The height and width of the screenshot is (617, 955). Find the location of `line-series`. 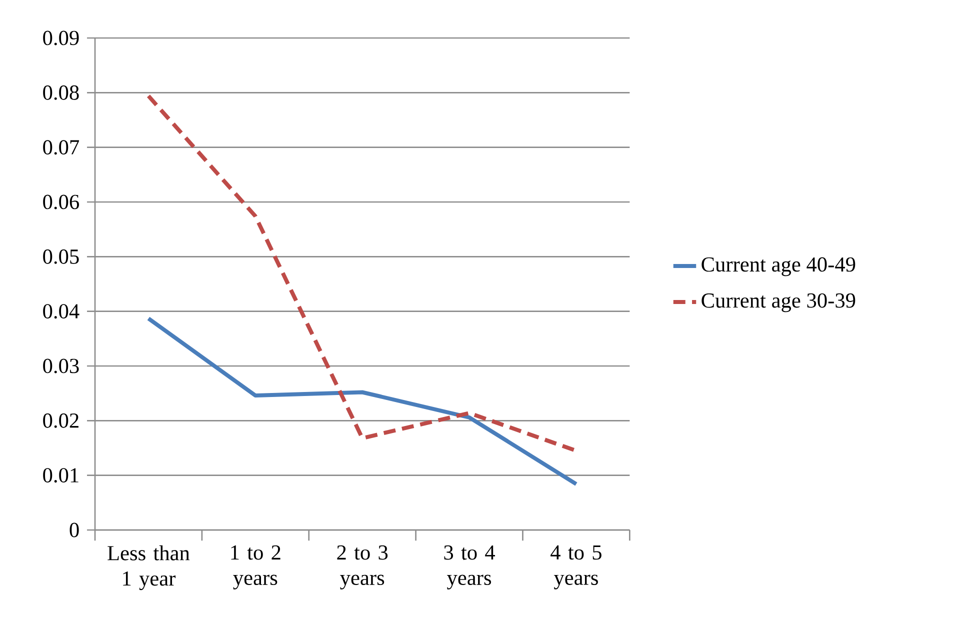

line-series is located at coordinates (362, 401).